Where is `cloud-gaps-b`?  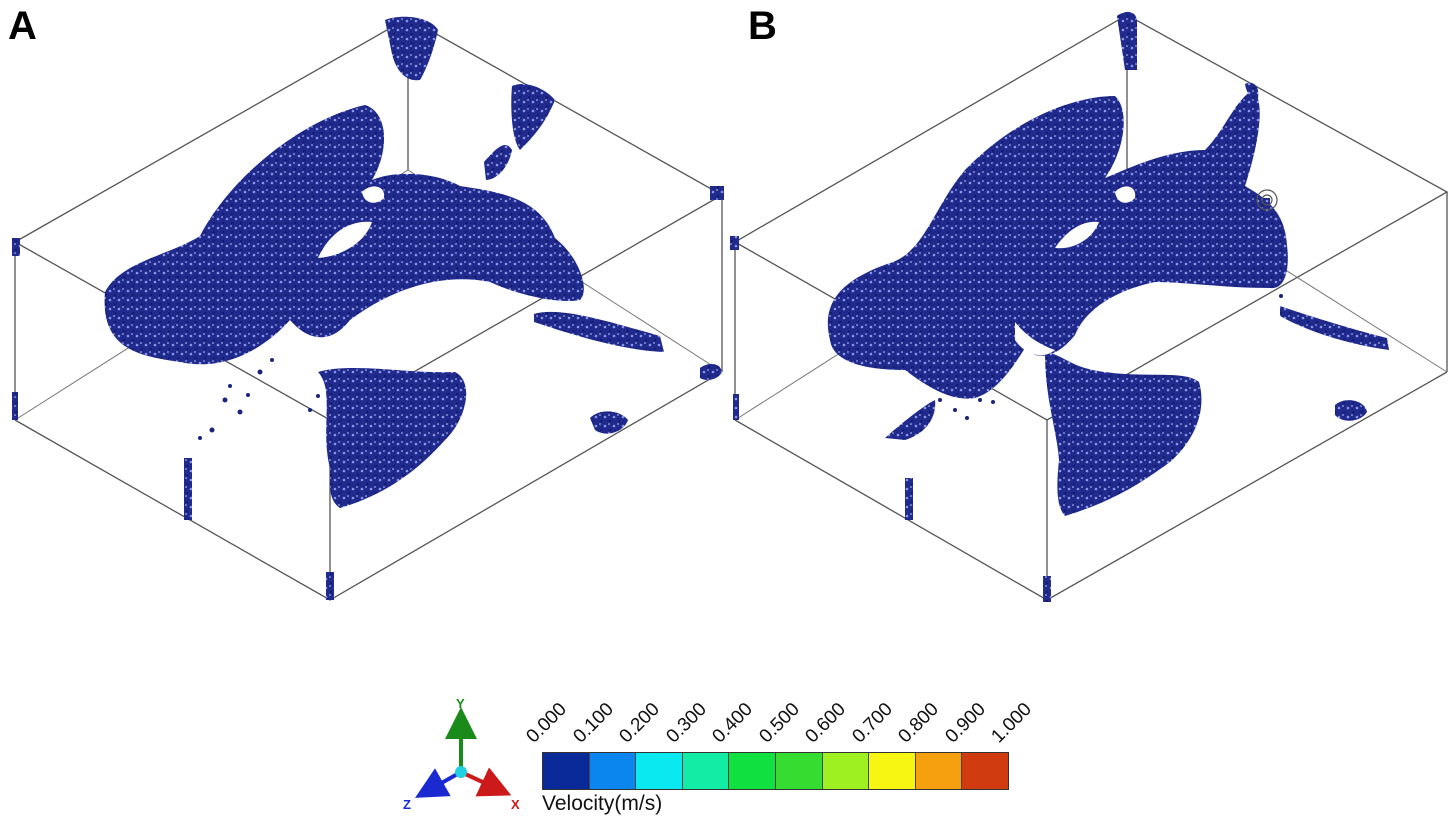
cloud-gaps-b is located at coordinates (1075, 271).